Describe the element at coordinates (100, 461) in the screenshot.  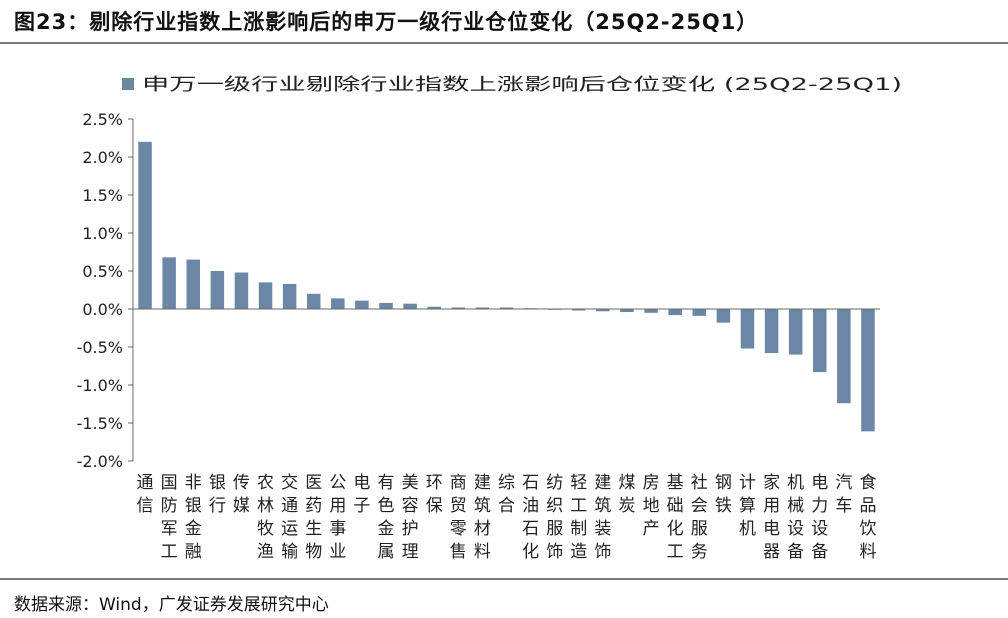
I see `y-tick-label: -2.0%` at that location.